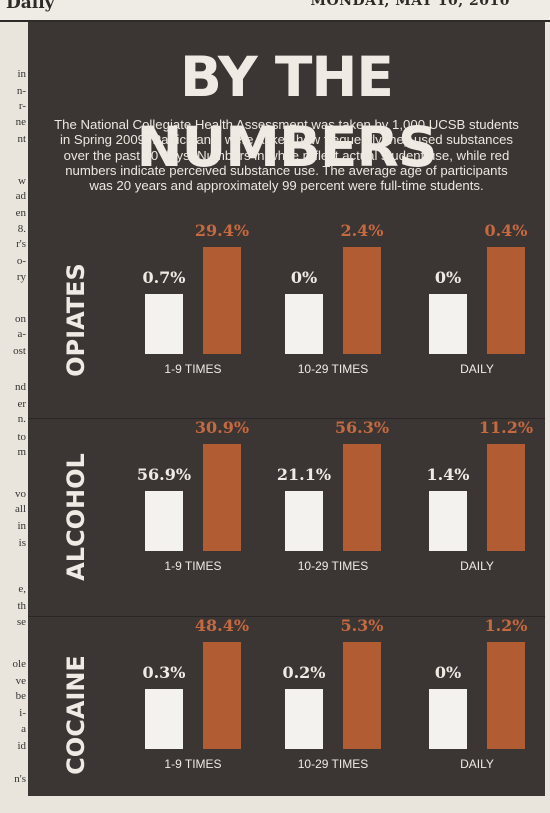 Image resolution: width=550 pixels, height=813 pixels. I want to click on column-text-fragment: nt, so click(21, 139).